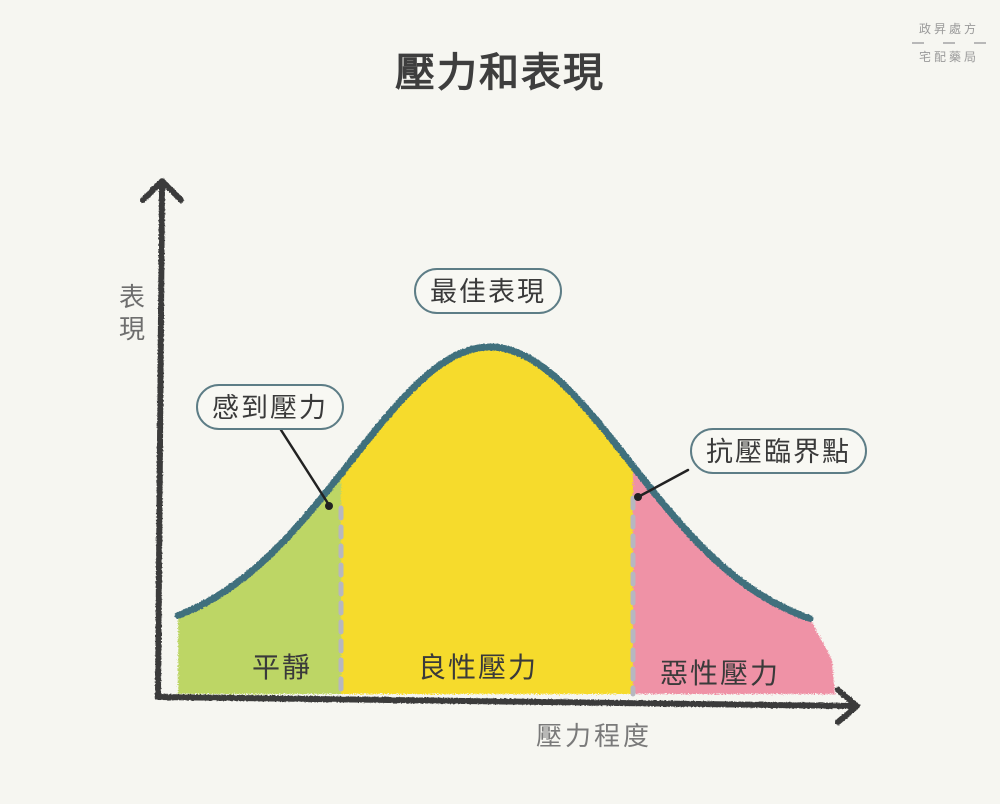 The width and height of the screenshot is (1000, 804). Describe the element at coordinates (478, 667) in the screenshot. I see `good-stress-zone-label: 良性壓力` at that location.